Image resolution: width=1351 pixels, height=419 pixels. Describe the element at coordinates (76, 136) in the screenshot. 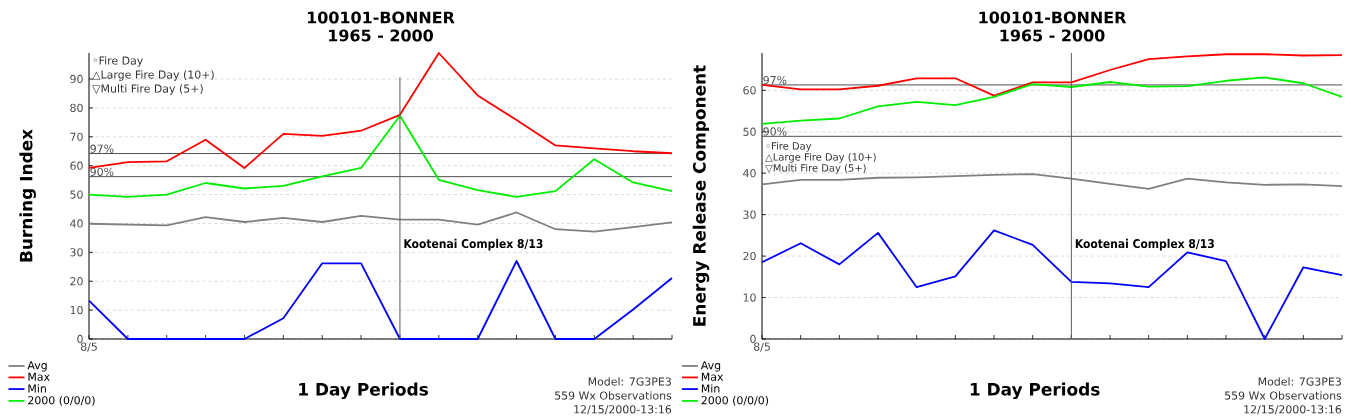

I see `y-tick-label: 70` at that location.